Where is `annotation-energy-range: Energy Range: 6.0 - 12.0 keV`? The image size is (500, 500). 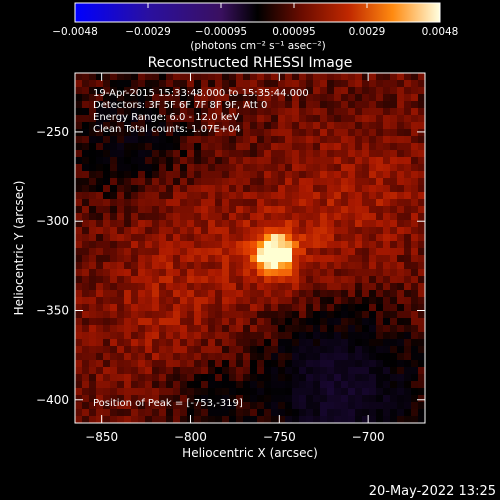 annotation-energy-range: Energy Range: 6.0 - 12.0 keV is located at coordinates (166, 117).